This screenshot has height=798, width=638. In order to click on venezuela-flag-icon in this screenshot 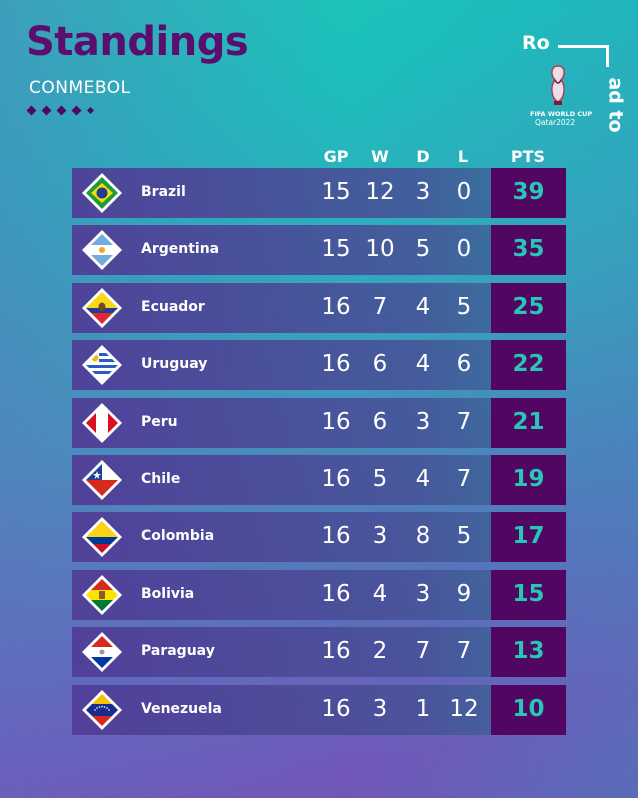, I will do `click(102, 709)`.